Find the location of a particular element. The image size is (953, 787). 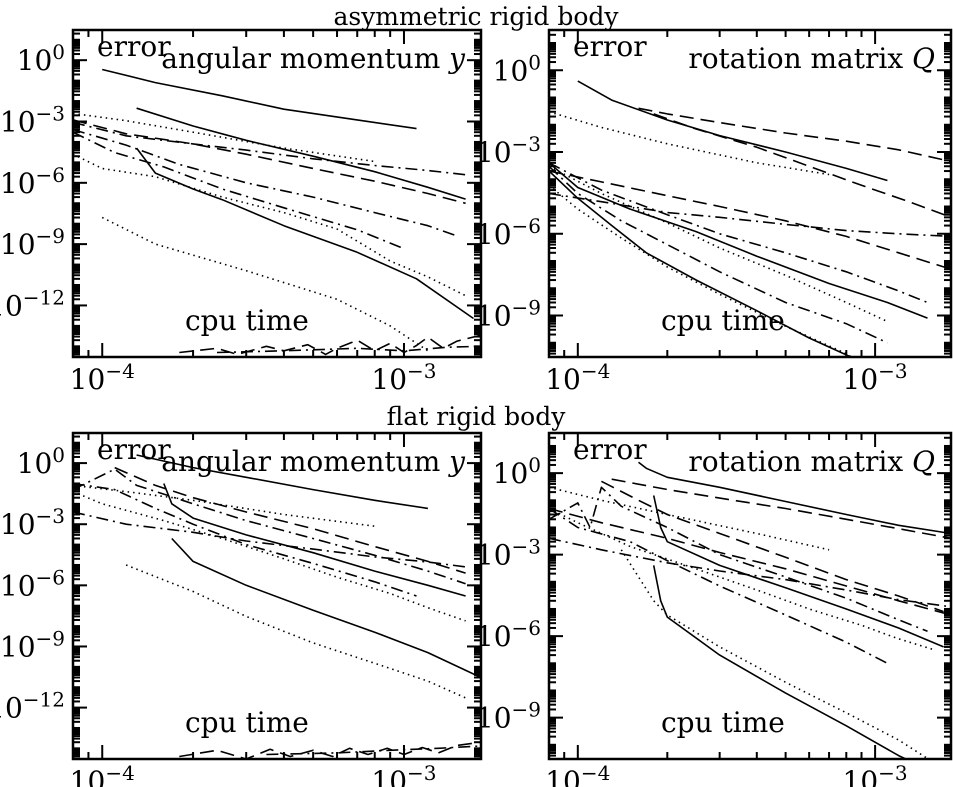

series-group is located at coordinates (750, 218).